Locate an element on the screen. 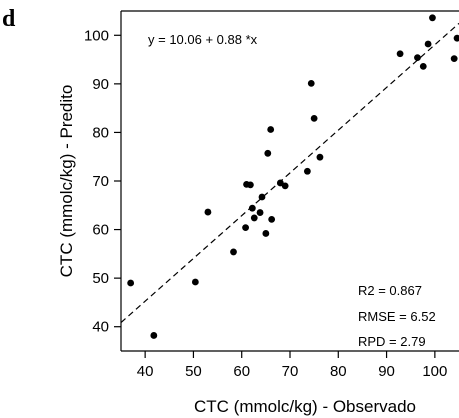 The image size is (459, 418). y-tick-label: 50 is located at coordinates (100, 278).